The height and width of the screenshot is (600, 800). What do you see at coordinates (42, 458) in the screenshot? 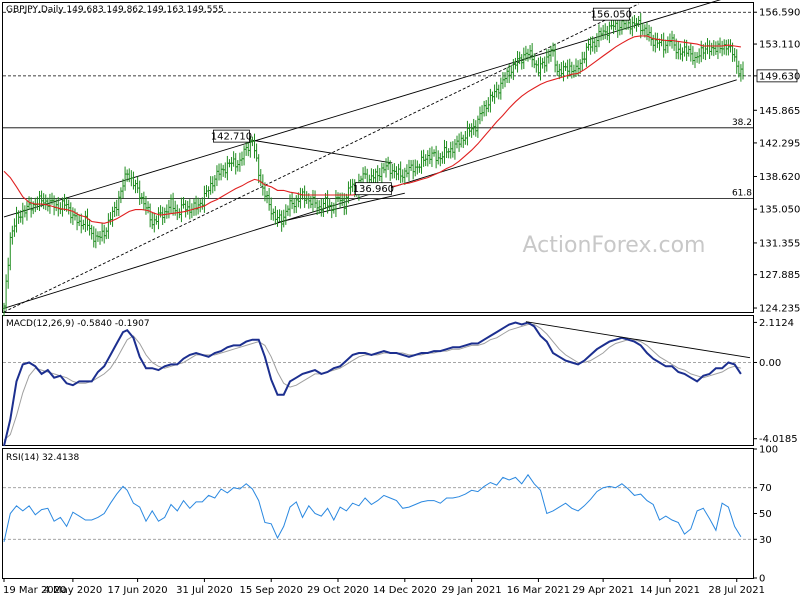
I see `rsi-panel-title: RSI(14) 32.4138` at bounding box center [42, 458].